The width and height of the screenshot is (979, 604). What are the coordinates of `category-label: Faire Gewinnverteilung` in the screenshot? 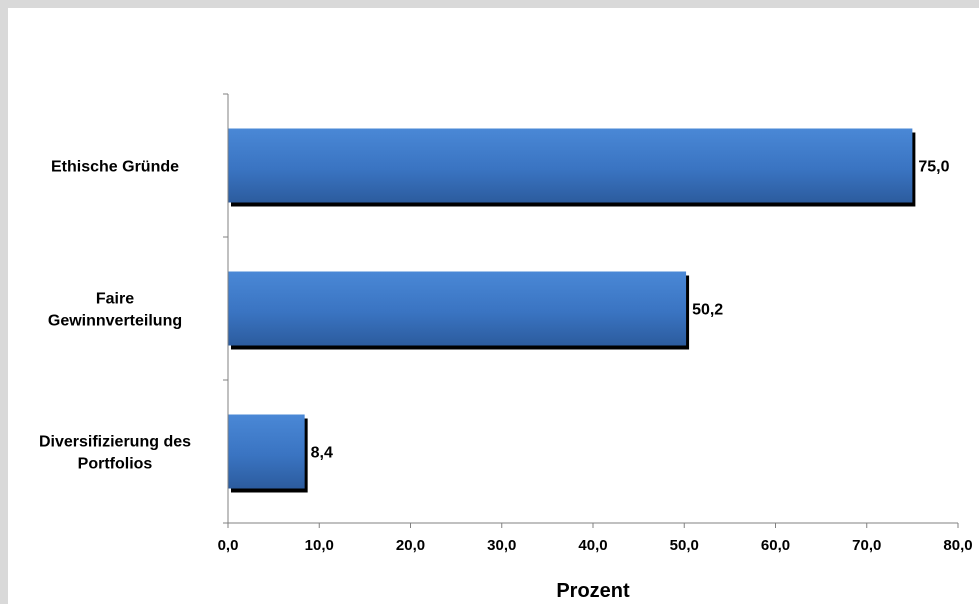 It's located at (115, 310).